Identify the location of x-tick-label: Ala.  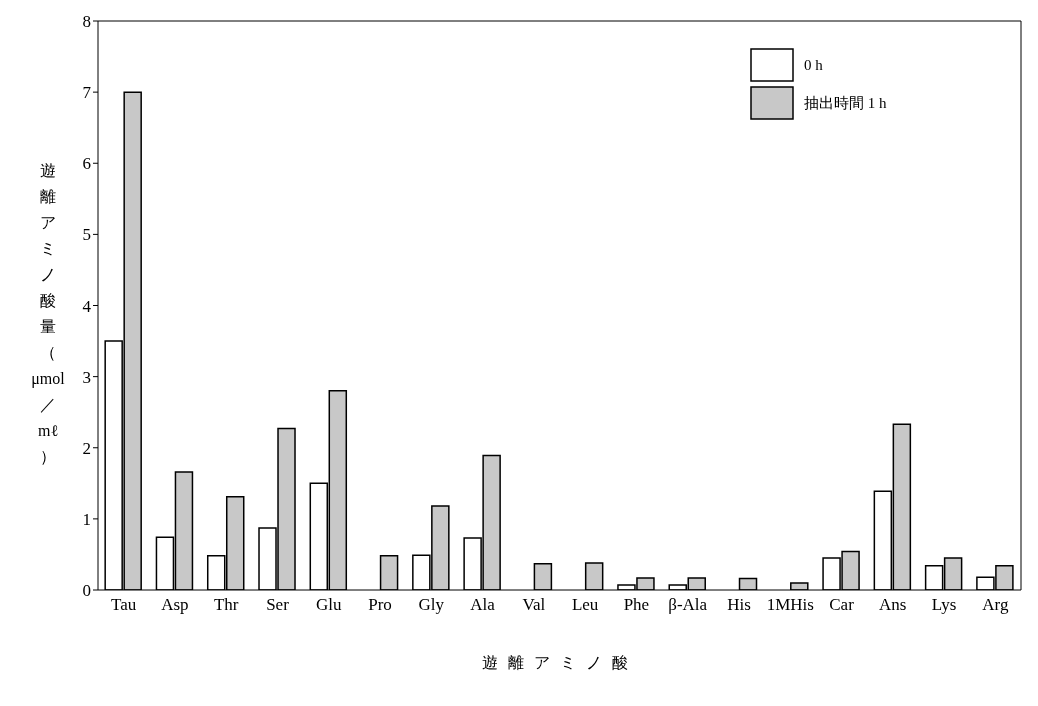
(483, 605).